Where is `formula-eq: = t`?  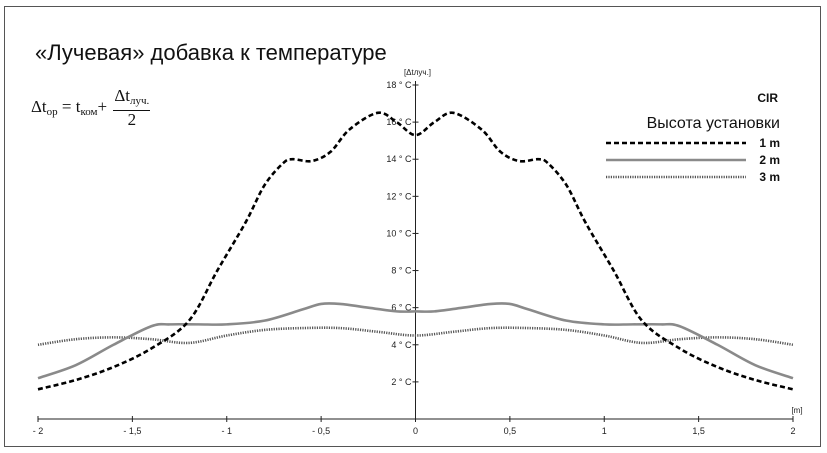
formula-eq: = t is located at coordinates (69, 106).